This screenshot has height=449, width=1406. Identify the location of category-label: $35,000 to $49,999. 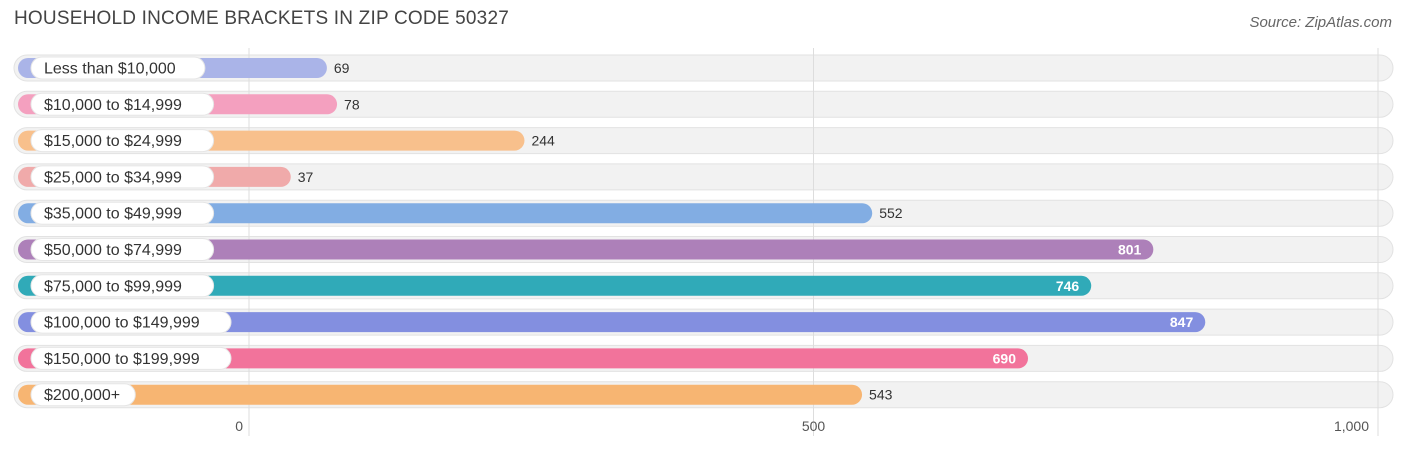
(113, 214).